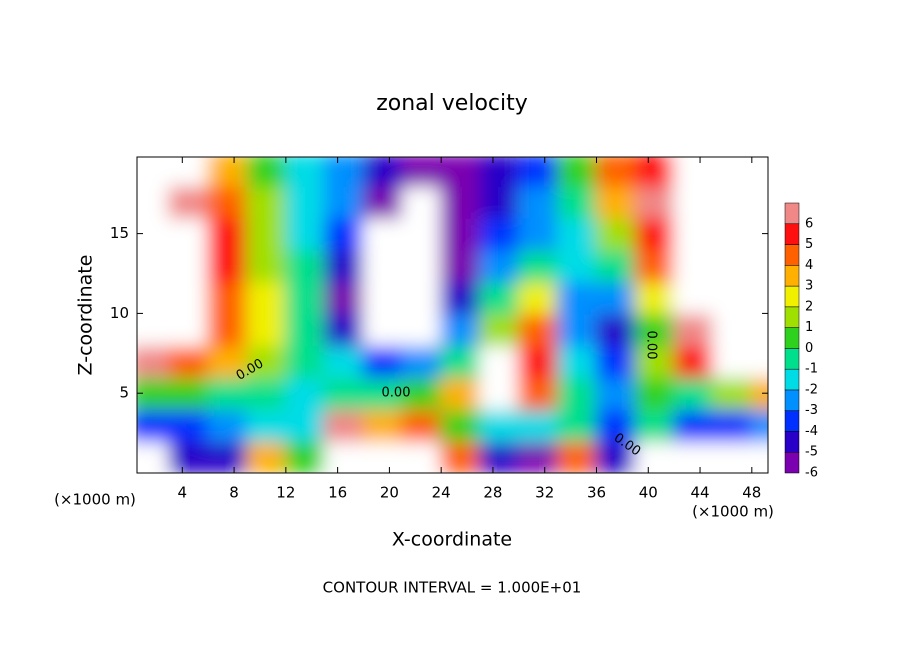  Describe the element at coordinates (648, 493) in the screenshot. I see `x-tick-label: 40` at that location.